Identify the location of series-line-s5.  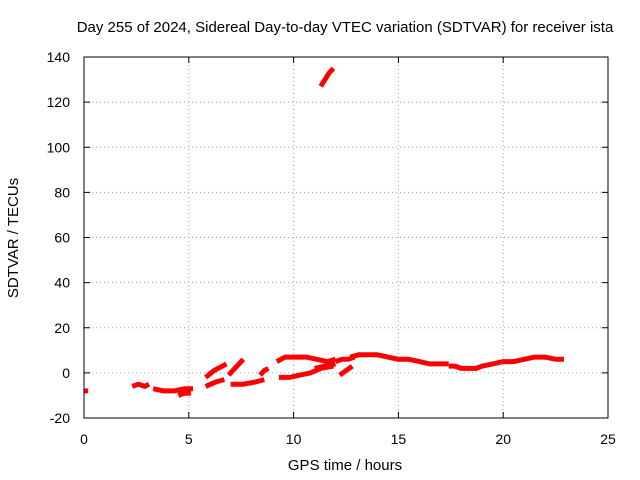
(215, 383).